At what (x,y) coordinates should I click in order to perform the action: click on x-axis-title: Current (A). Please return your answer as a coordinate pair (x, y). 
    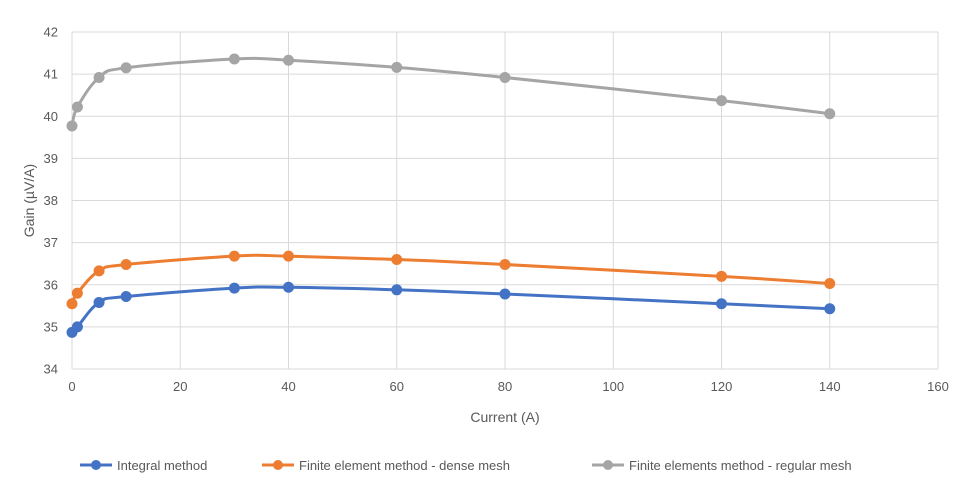
    Looking at the image, I should click on (504, 417).